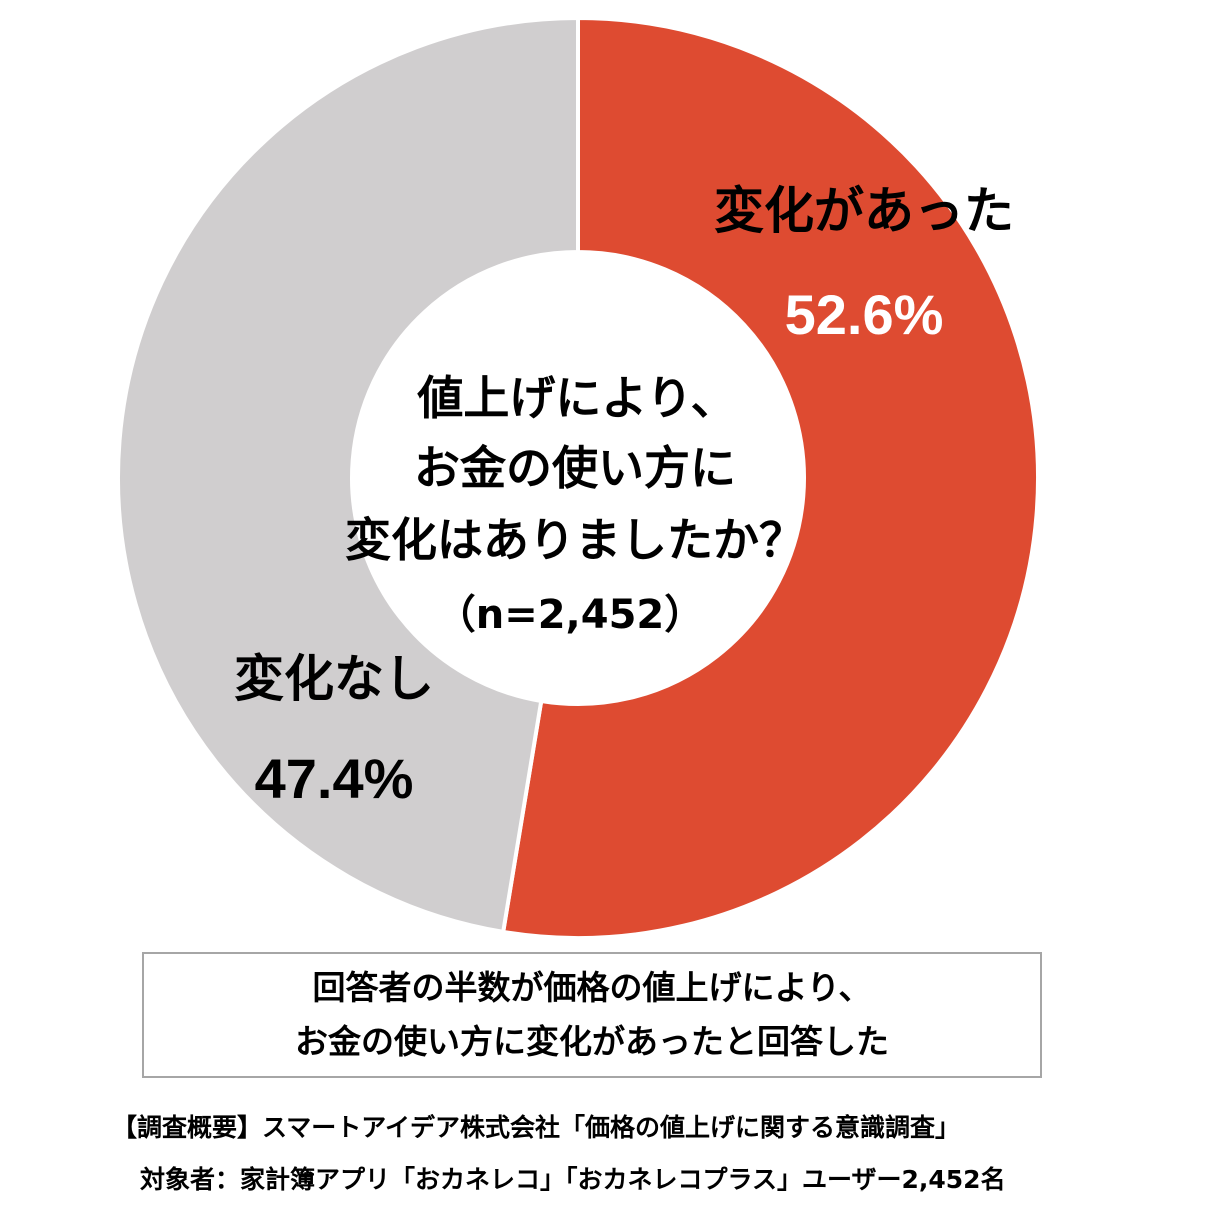  Describe the element at coordinates (334, 679) in the screenshot. I see `slice-label-no-change: 変化なし` at that location.